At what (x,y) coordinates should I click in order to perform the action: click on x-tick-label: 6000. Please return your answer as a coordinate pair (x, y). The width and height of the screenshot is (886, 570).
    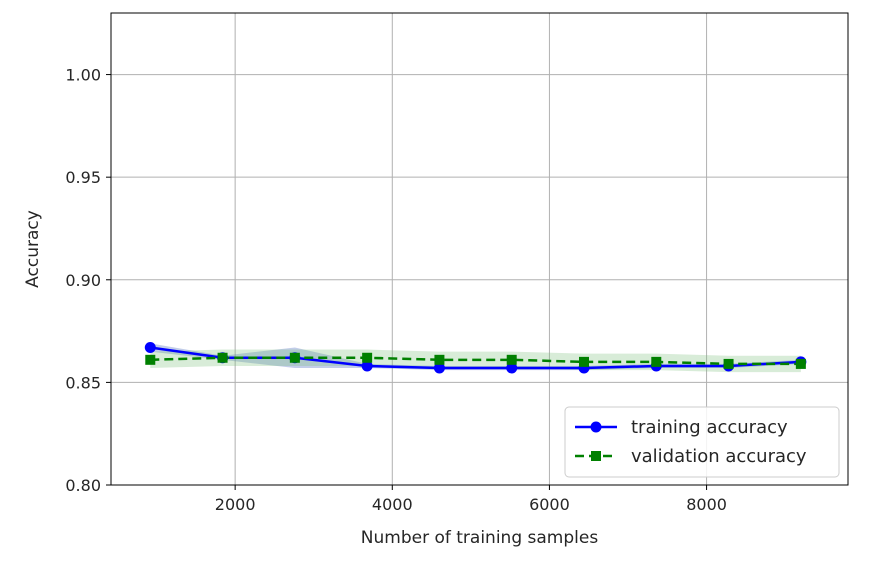
    Looking at the image, I should click on (549, 504).